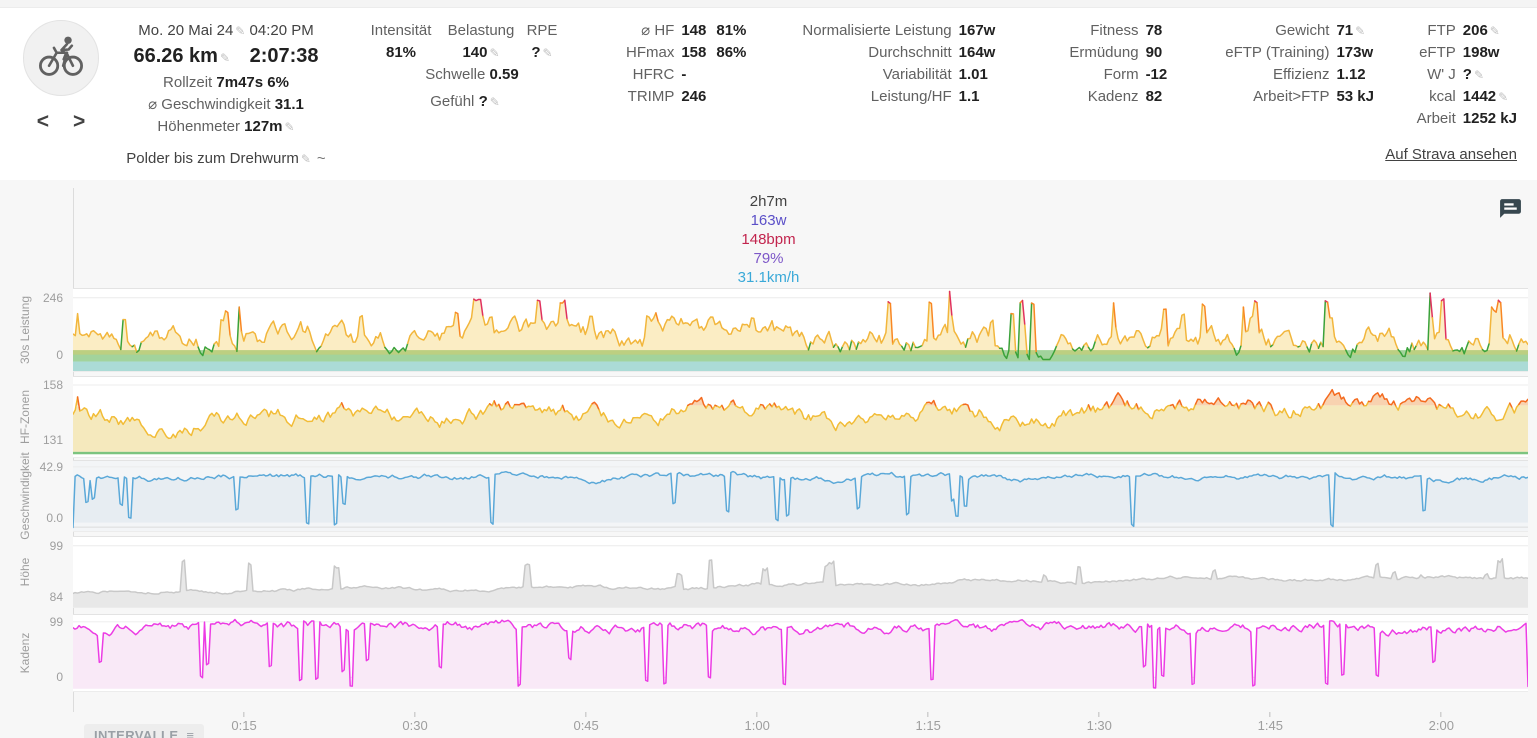 The height and width of the screenshot is (738, 1537). What do you see at coordinates (1114, 30) in the screenshot?
I see `fitness-label: Fitness` at bounding box center [1114, 30].